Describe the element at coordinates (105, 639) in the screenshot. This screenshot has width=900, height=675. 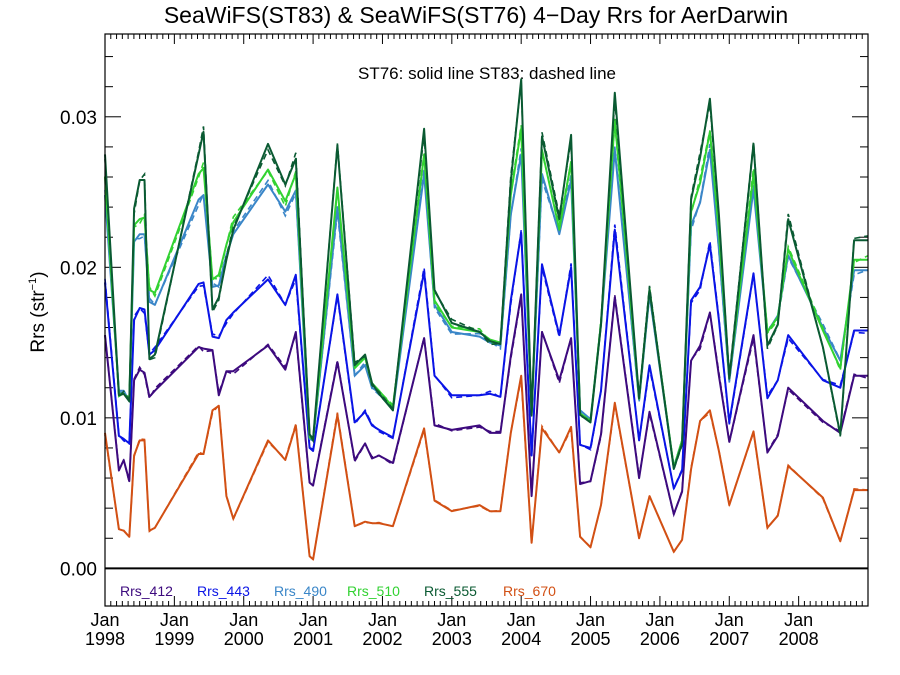
I see `x-tick-year: 1998` at that location.